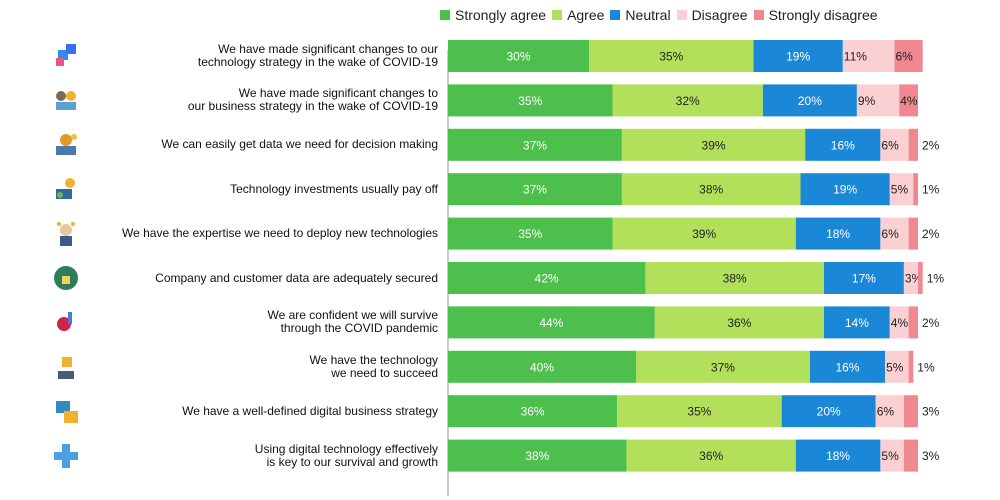  Describe the element at coordinates (719, 15) in the screenshot. I see `legend-label: Disagree` at that location.